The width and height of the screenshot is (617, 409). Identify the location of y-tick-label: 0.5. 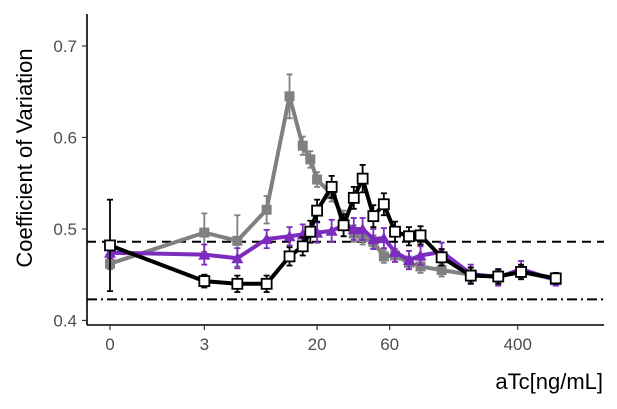
(65, 229).